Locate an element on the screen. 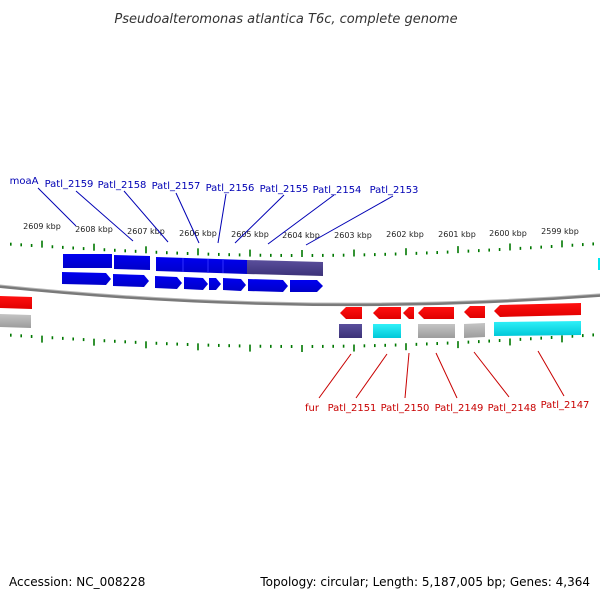  cog-bar-partial-left is located at coordinates (15, 321).